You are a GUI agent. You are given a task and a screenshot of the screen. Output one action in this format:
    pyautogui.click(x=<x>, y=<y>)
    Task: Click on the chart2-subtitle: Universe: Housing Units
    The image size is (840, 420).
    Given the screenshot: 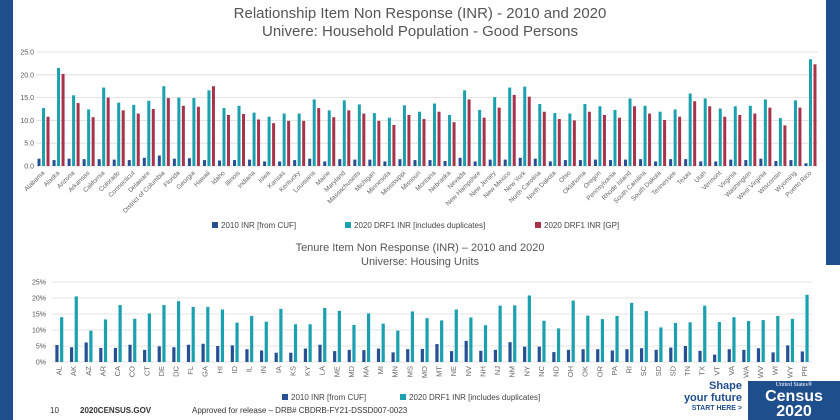 What is the action you would take?
    pyautogui.click(x=420, y=262)
    